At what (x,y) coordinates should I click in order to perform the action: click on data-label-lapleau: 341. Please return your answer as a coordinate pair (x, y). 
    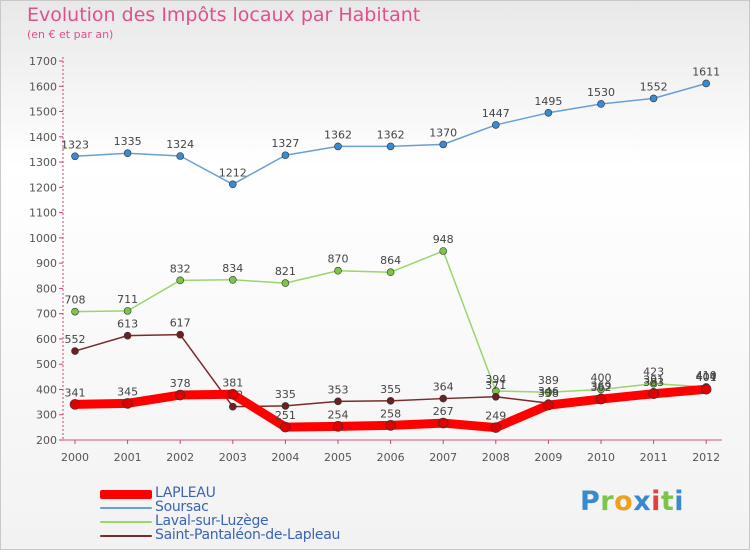
    Looking at the image, I should click on (75, 392).